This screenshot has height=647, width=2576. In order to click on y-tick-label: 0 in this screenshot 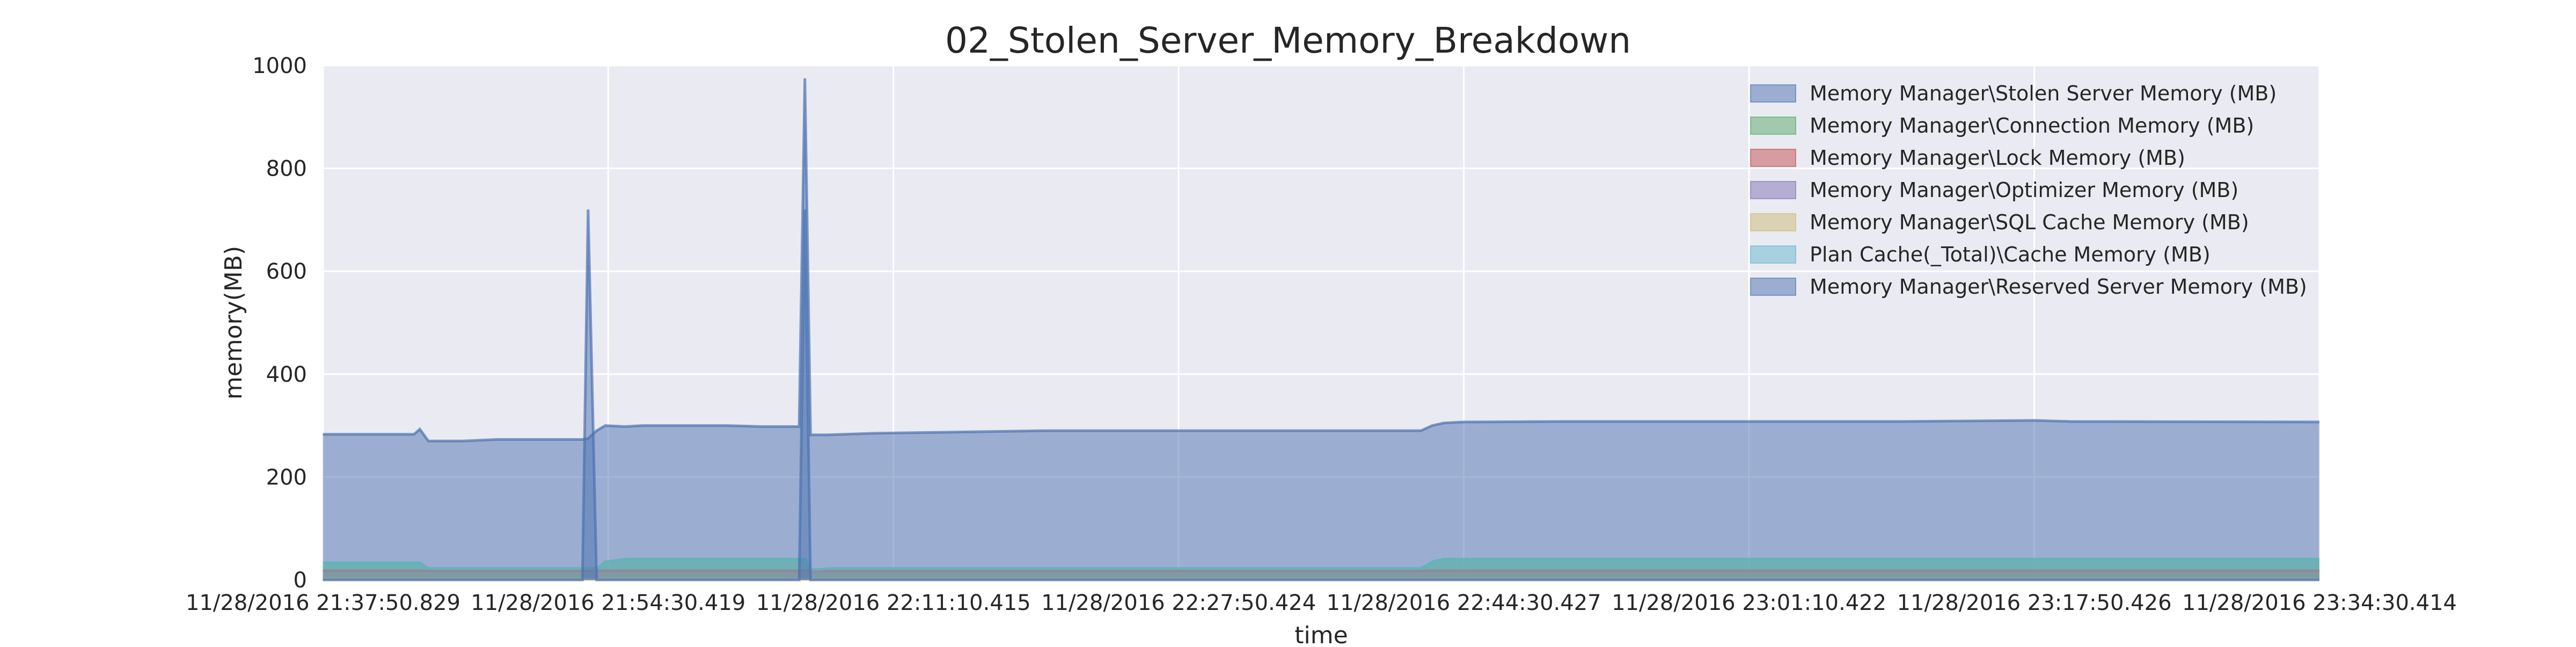, I will do `click(300, 580)`.